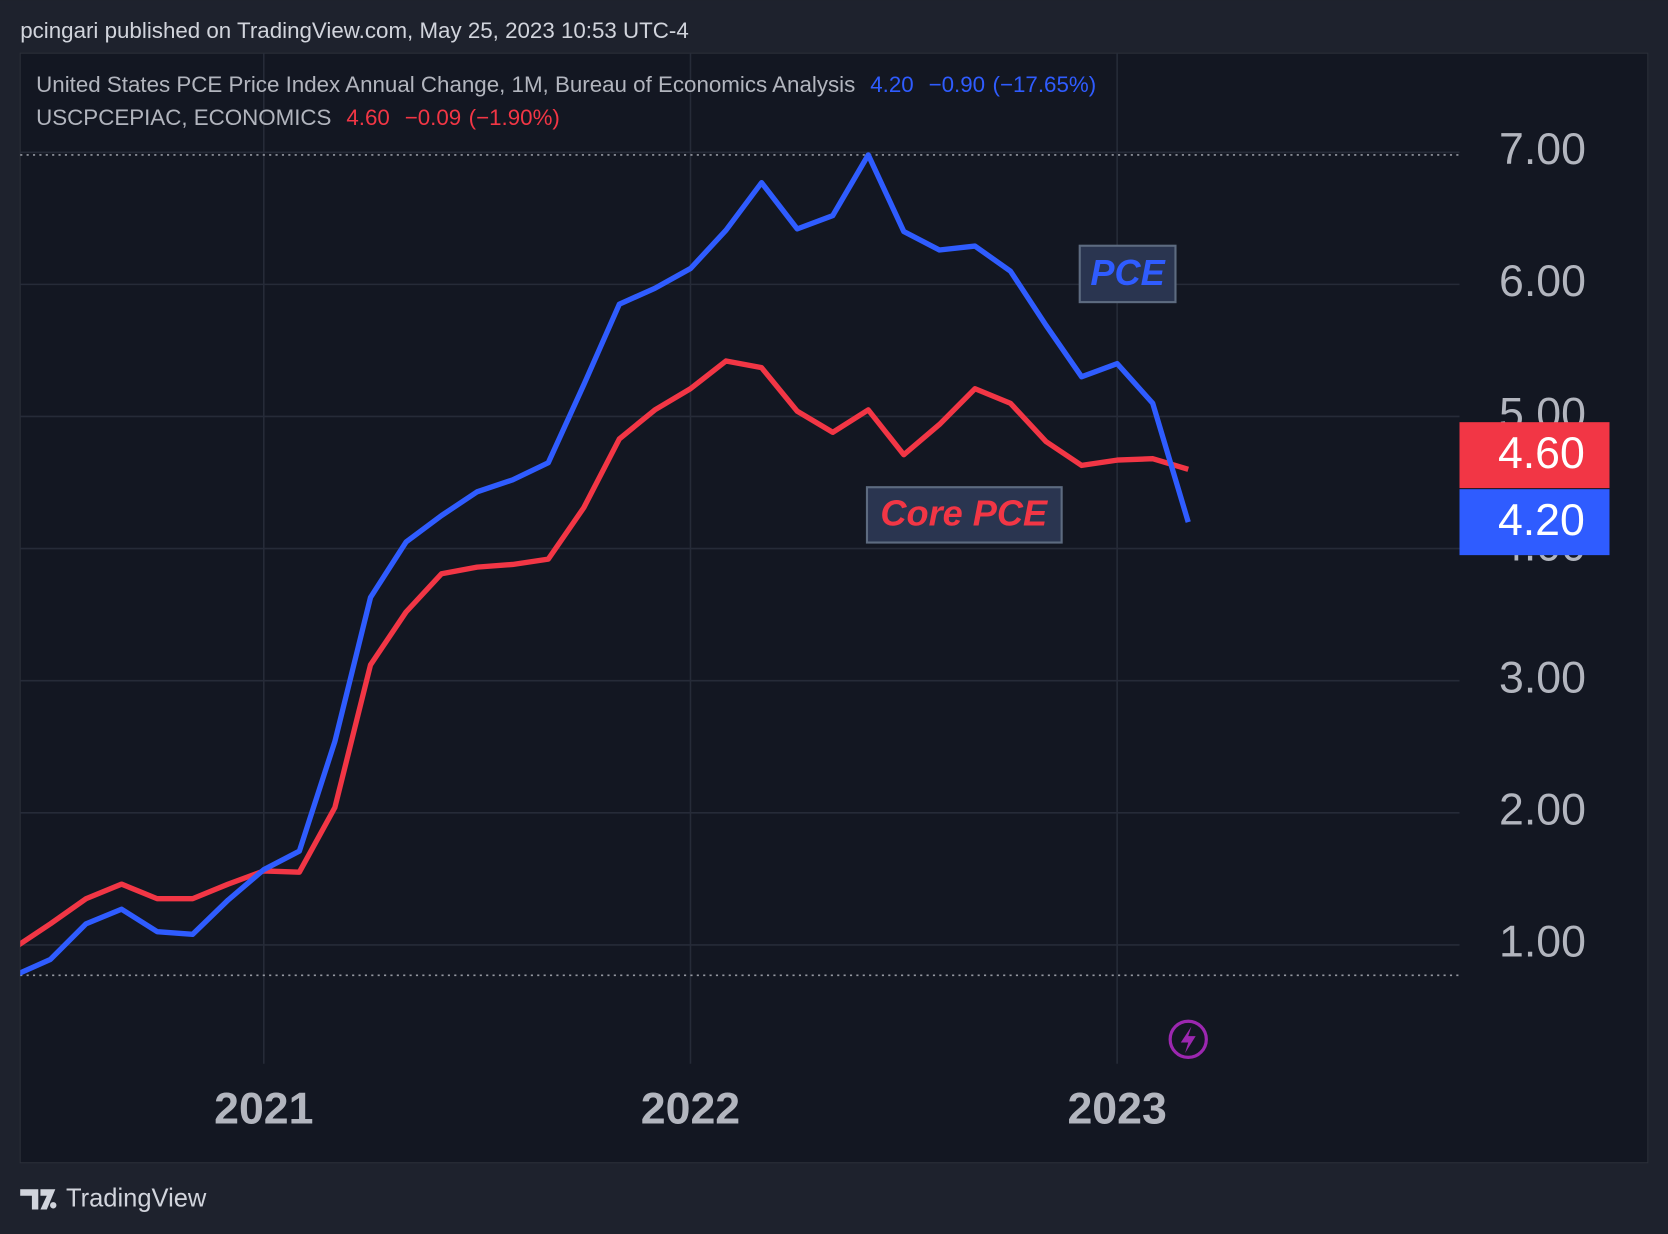 The width and height of the screenshot is (1668, 1234). I want to click on core-pce-annotation: Core PCE, so click(964, 515).